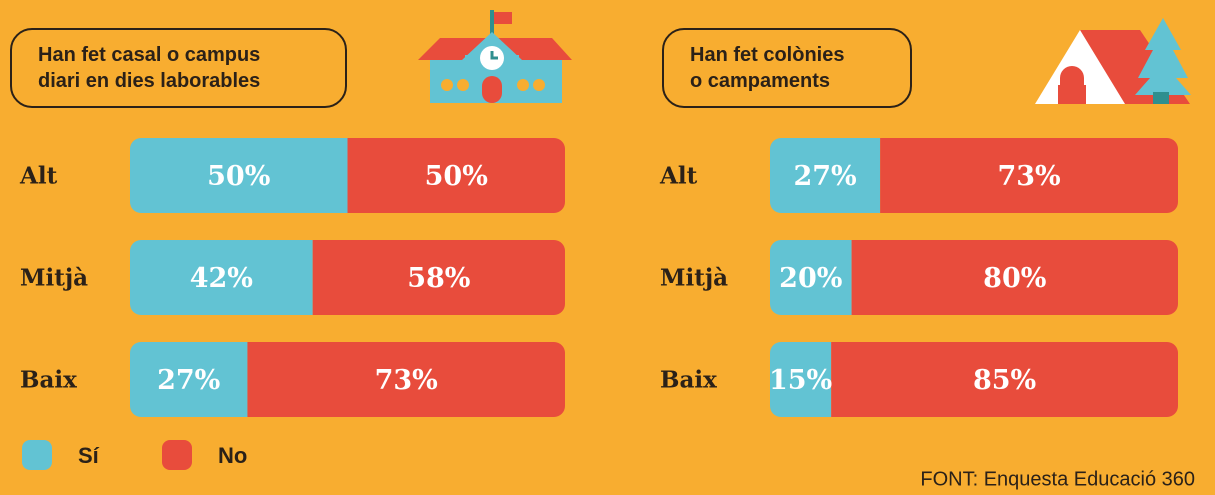 The height and width of the screenshot is (495, 1215). I want to click on title-box: Han fet colònies o campaments, so click(787, 68).